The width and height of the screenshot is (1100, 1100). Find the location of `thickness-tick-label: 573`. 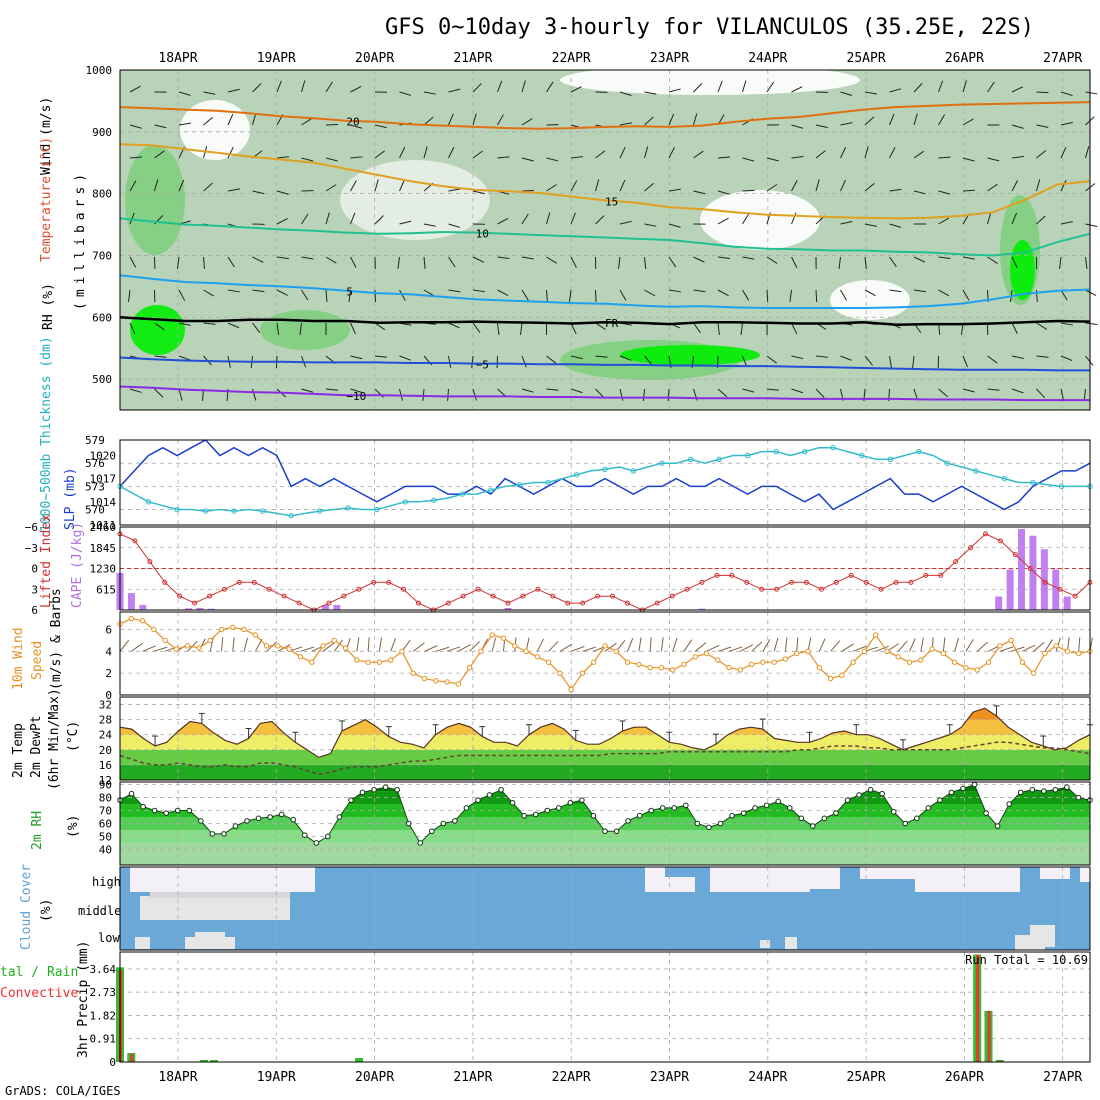

thickness-tick-label: 573 is located at coordinates (95, 486).